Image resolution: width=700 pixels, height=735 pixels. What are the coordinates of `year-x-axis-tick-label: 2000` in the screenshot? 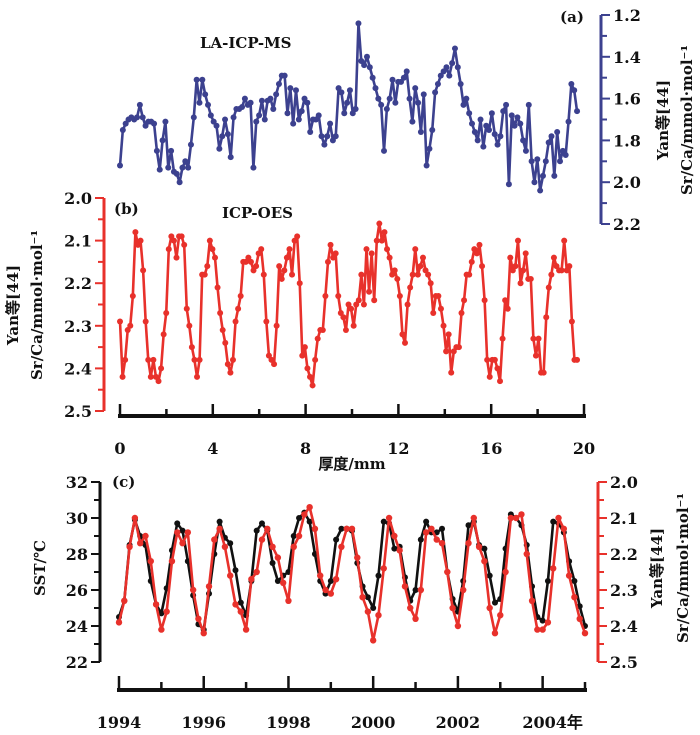 It's located at (373, 722).